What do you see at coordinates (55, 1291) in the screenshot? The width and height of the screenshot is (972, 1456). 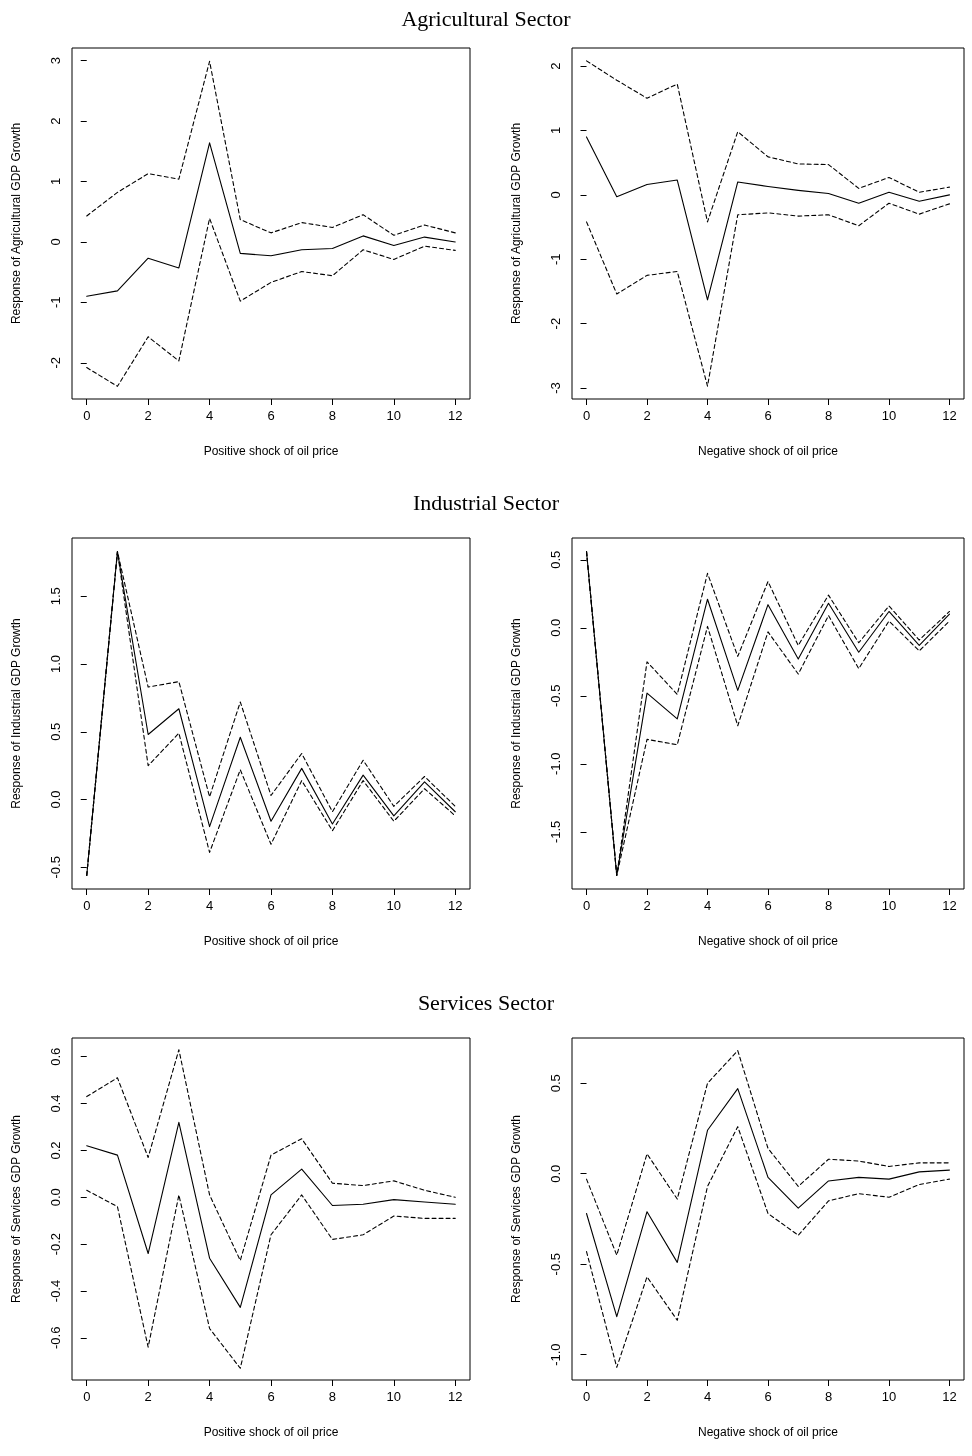 I see `y-tick-label: -0.4` at bounding box center [55, 1291].